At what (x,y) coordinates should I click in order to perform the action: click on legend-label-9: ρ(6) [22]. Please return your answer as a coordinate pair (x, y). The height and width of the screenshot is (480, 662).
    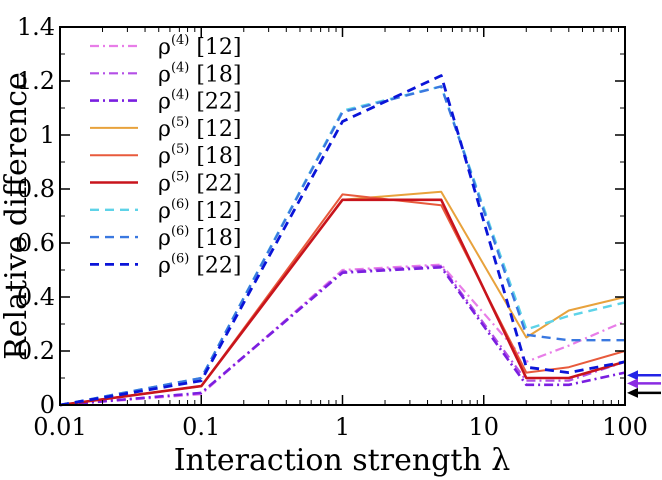
    Looking at the image, I should click on (200, 264).